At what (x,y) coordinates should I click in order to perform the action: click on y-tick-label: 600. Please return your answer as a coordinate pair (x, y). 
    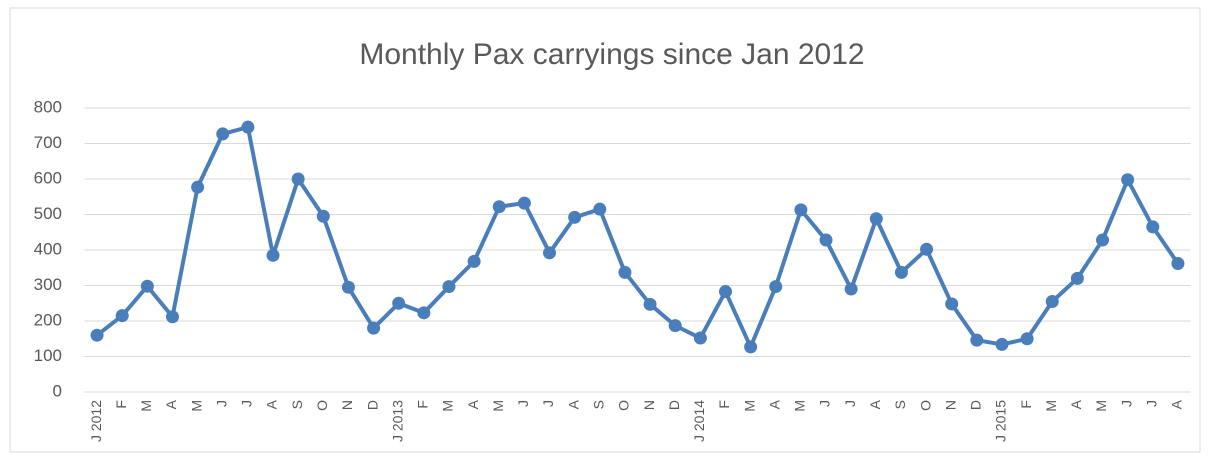
    Looking at the image, I should click on (48, 177).